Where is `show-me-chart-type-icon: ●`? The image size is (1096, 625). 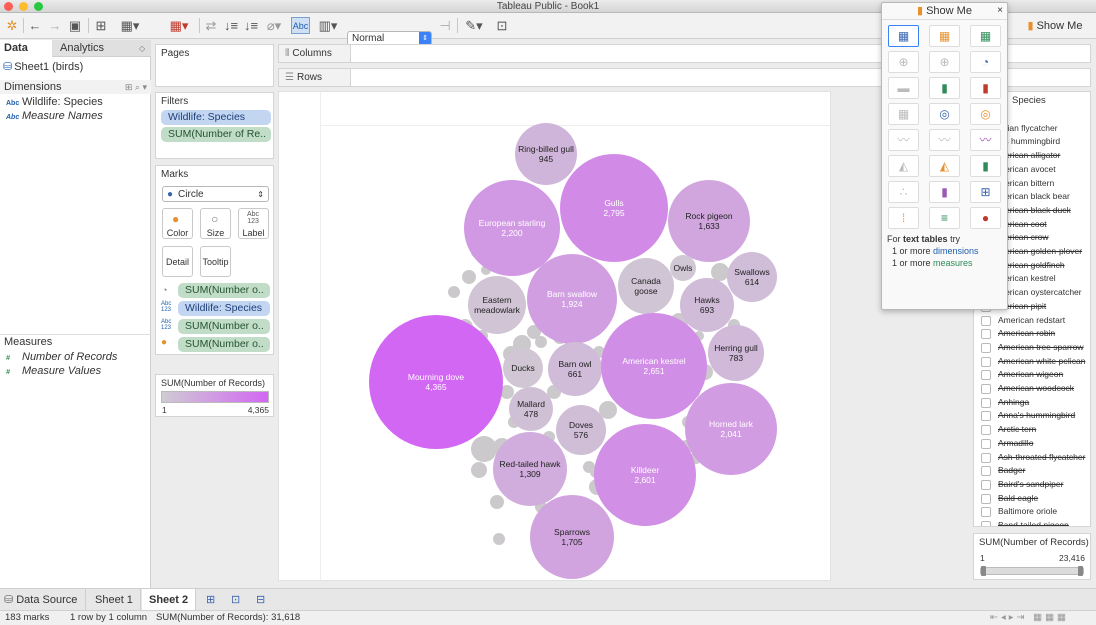
show-me-chart-type-icon: ● is located at coordinates (985, 218).